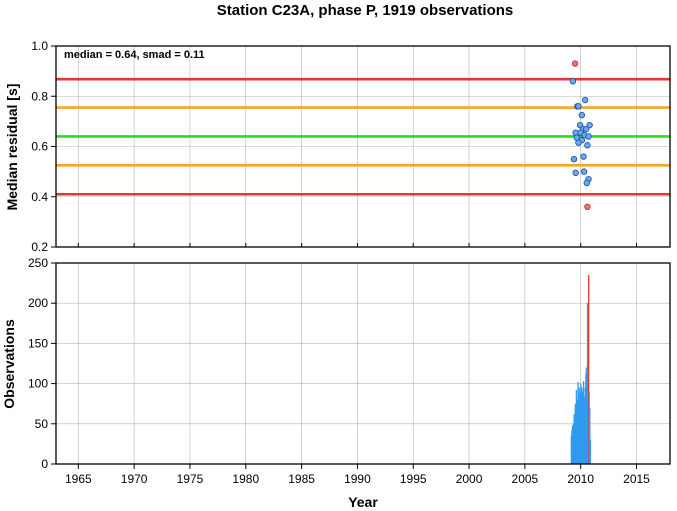  I want to click on residual-tick-label: 0.6, so click(39, 147).